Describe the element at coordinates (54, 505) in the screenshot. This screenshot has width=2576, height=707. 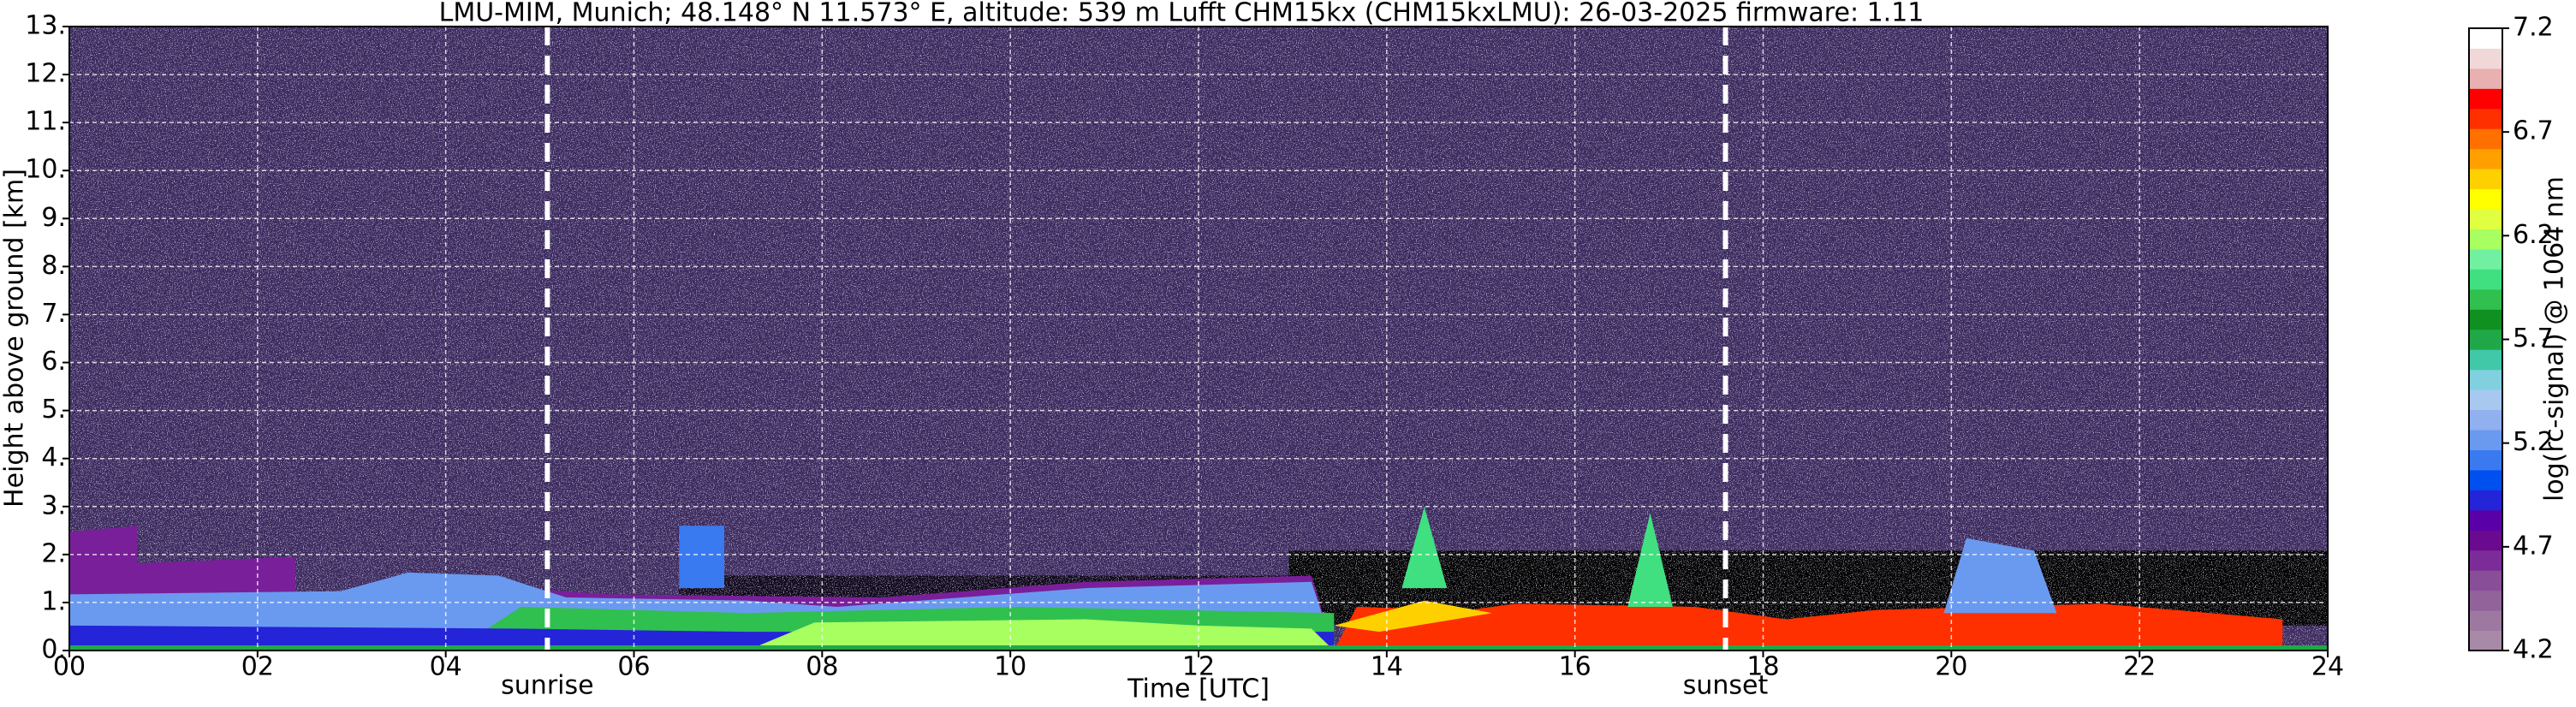
I see `y-tick-label: 3.` at that location.